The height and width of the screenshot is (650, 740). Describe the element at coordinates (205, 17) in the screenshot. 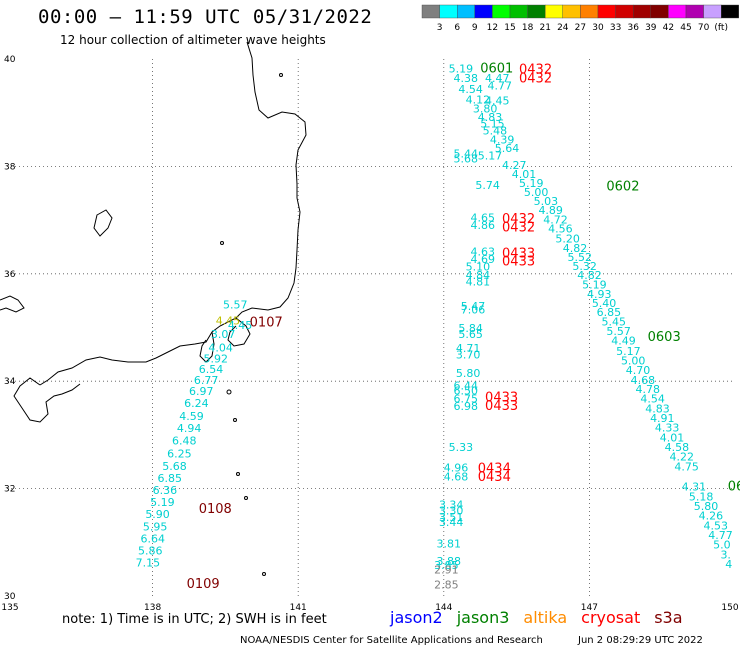

I see `map-title: 00:00 – 11:59 UTC 05/31/2022` at that location.